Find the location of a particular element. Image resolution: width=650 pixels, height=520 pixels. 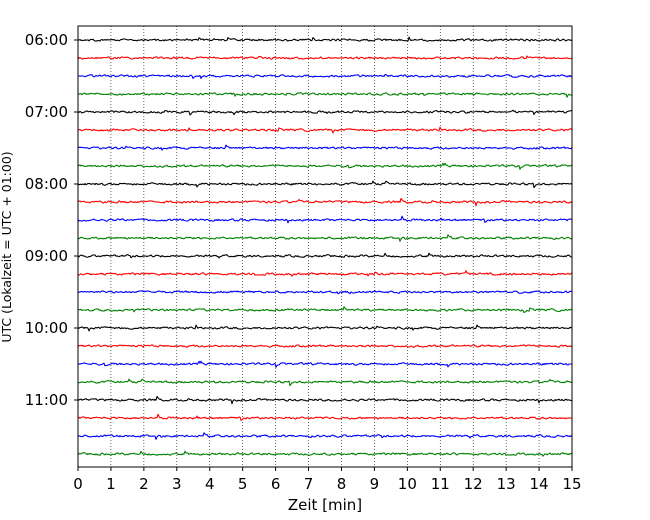

x-tick-label: 5 is located at coordinates (243, 484).